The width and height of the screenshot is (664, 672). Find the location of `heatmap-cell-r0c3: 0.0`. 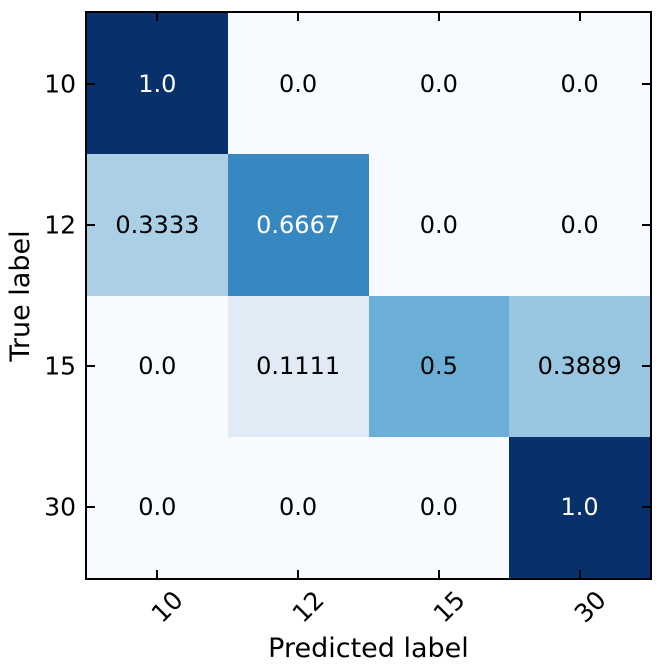

heatmap-cell-r0c3: 0.0 is located at coordinates (579, 84).